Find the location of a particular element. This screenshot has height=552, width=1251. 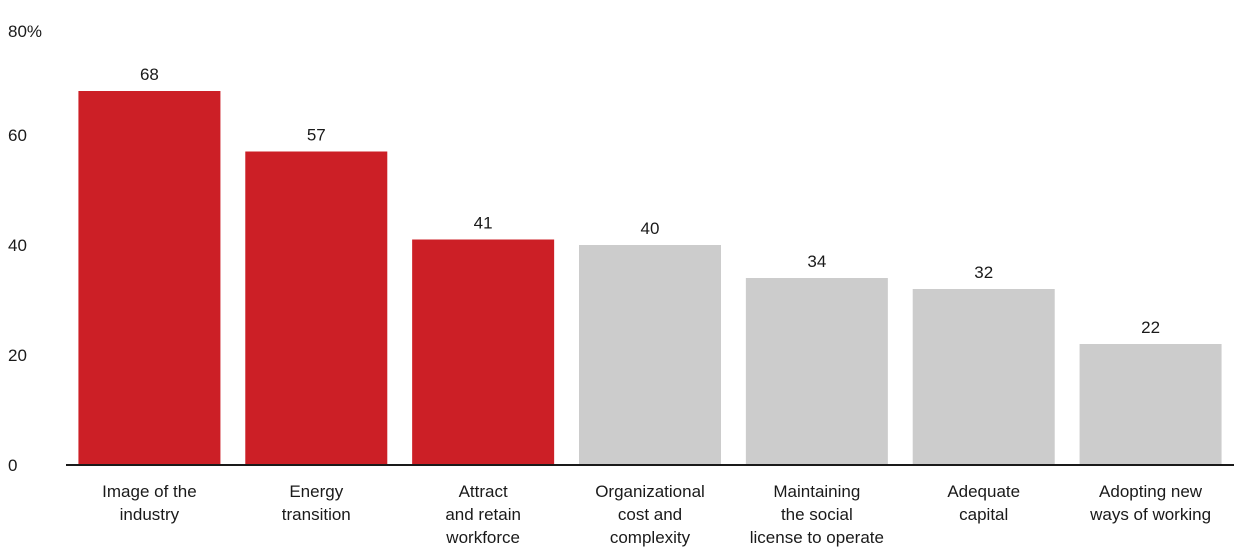

category-label-line: cost and is located at coordinates (650, 514).